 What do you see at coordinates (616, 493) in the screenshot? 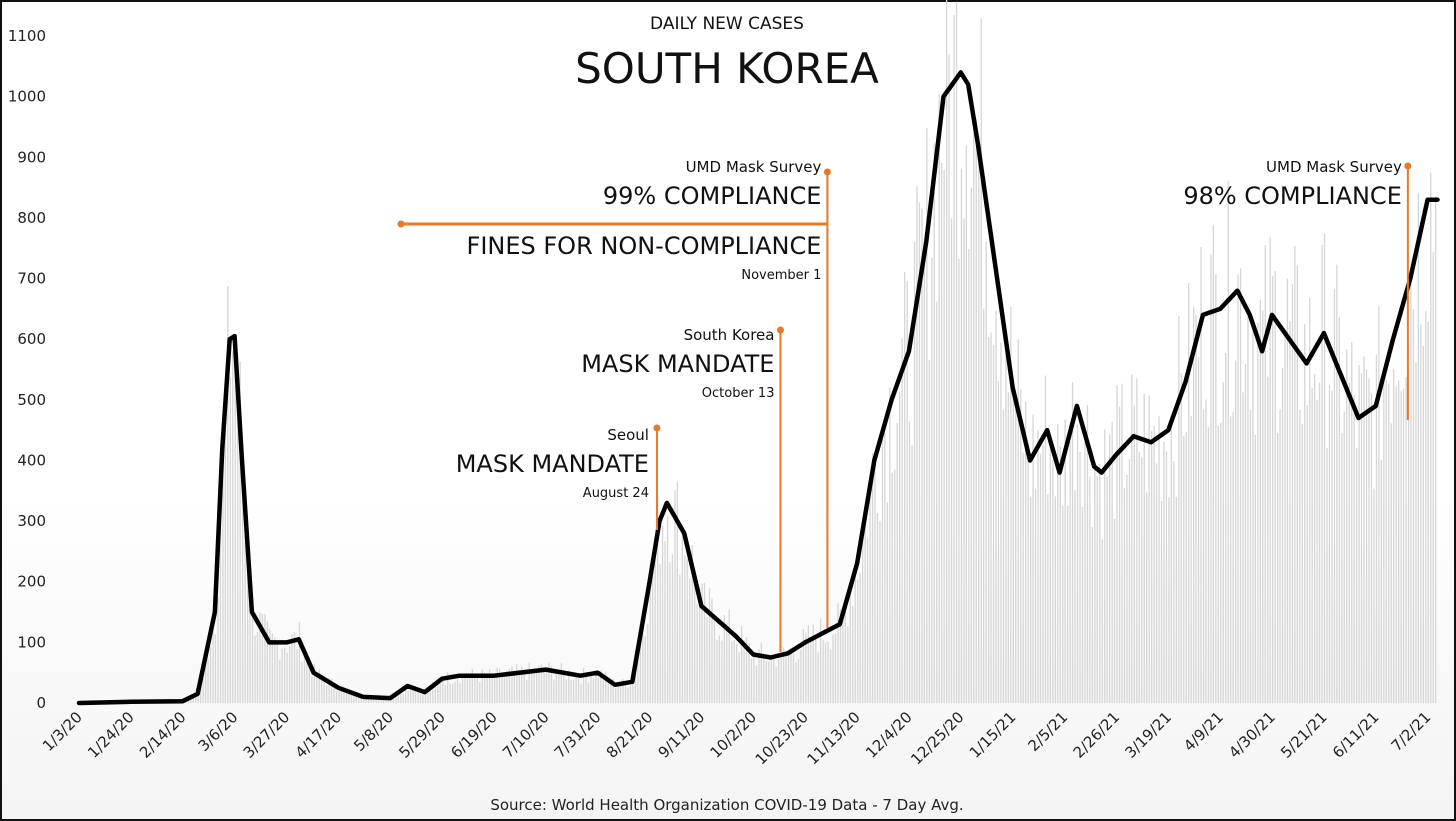
I see `annotation-date: August 24` at bounding box center [616, 493].